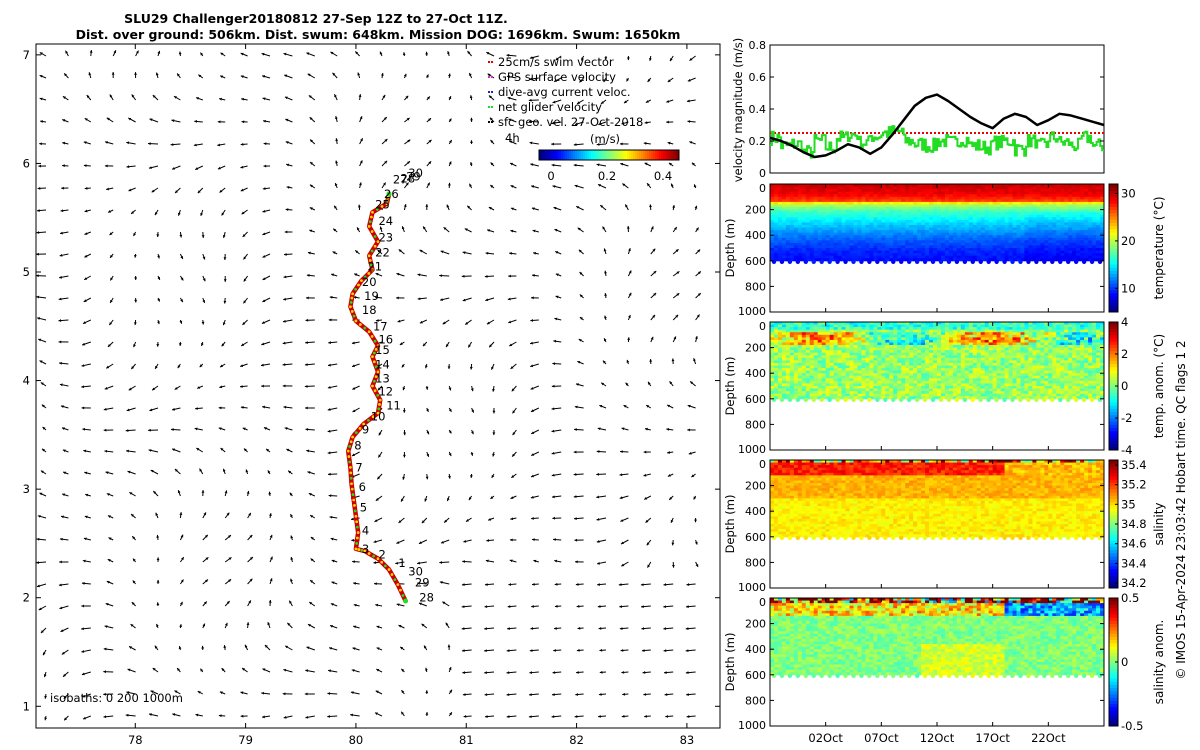  I want to click on day-label: 22, so click(382, 252).